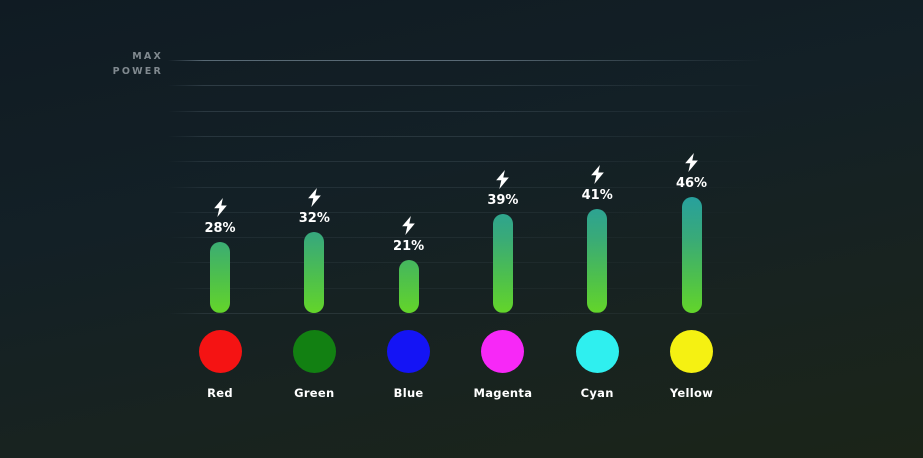 The height and width of the screenshot is (458, 923). I want to click on category-label: Magenta, so click(503, 393).